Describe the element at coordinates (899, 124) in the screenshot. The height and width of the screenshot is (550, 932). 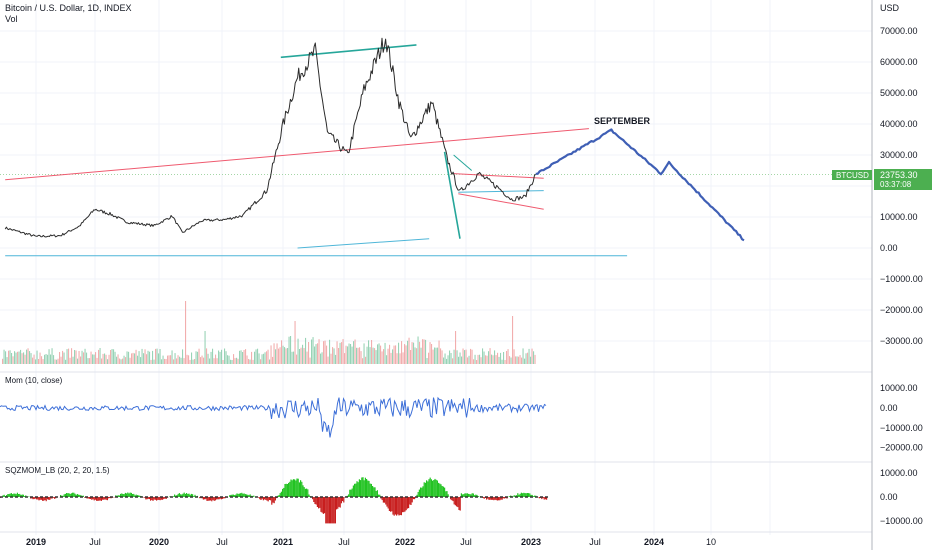
I see `price-tick-label: 40000.00` at that location.